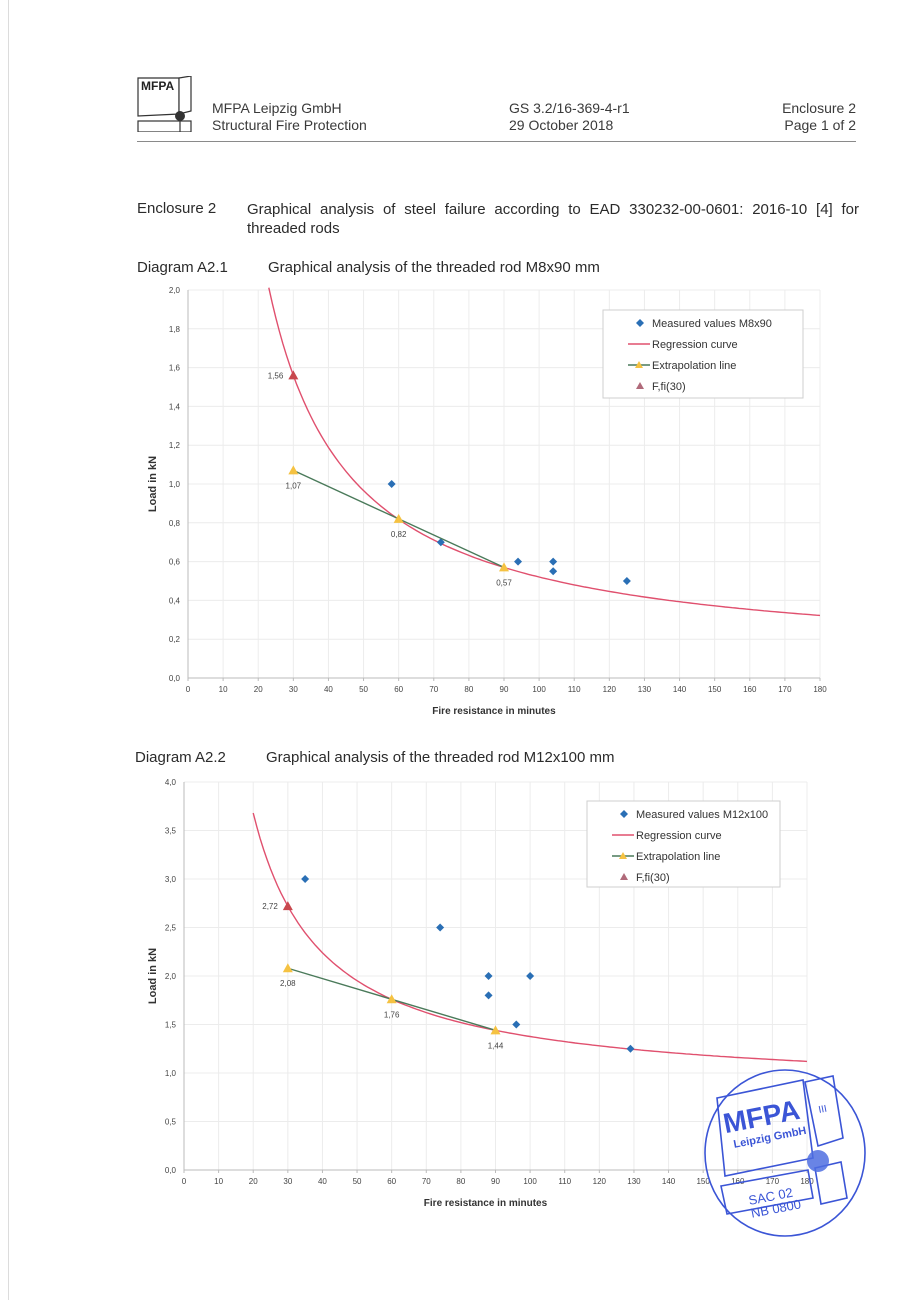 This screenshot has width=920, height=1300. I want to click on y-tick-label: 1,8, so click(175, 329).